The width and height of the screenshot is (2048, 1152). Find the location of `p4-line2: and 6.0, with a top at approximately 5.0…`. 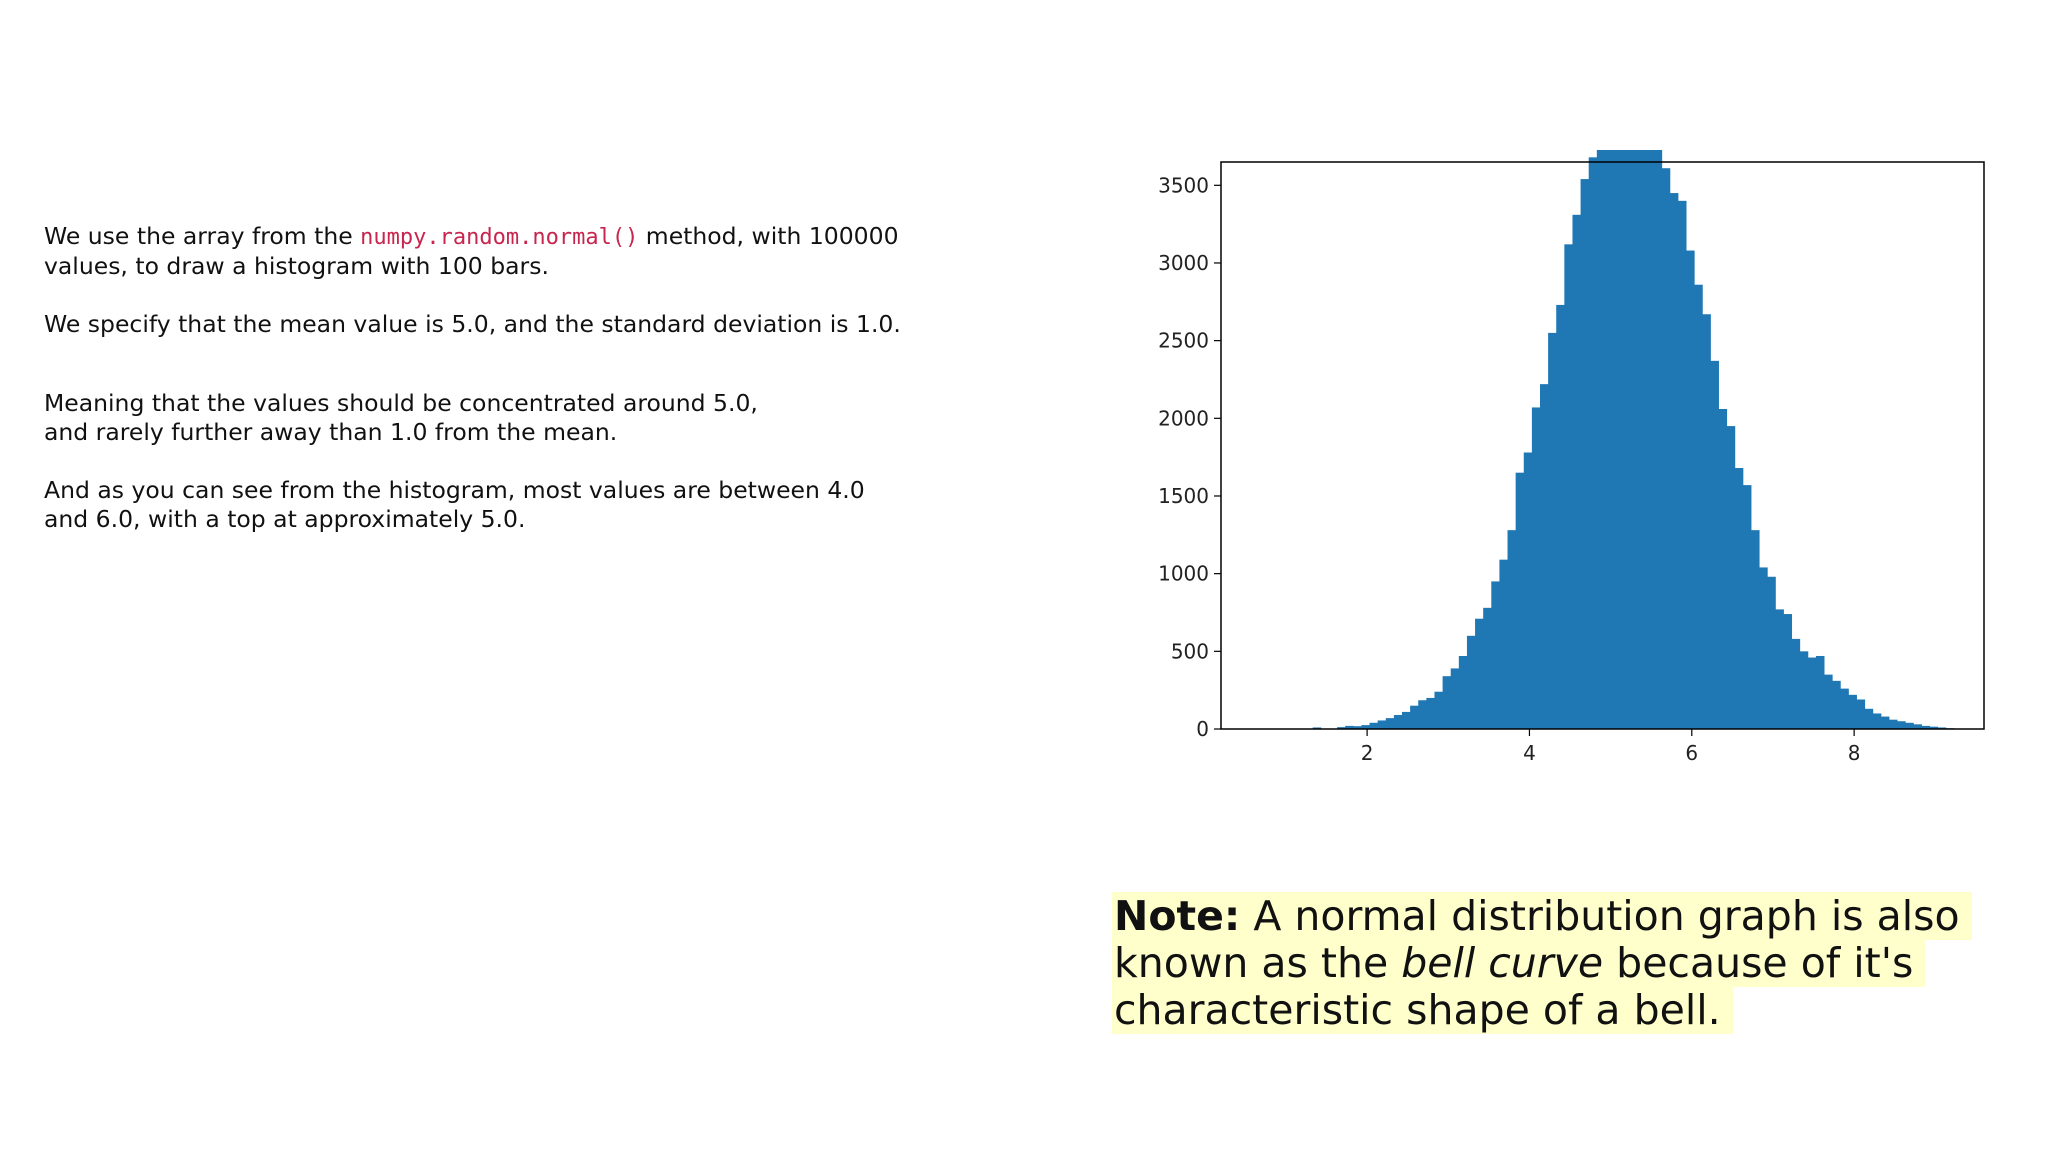

p4-line2: and 6.0, with a top at approximately 5.0… is located at coordinates (285, 519).